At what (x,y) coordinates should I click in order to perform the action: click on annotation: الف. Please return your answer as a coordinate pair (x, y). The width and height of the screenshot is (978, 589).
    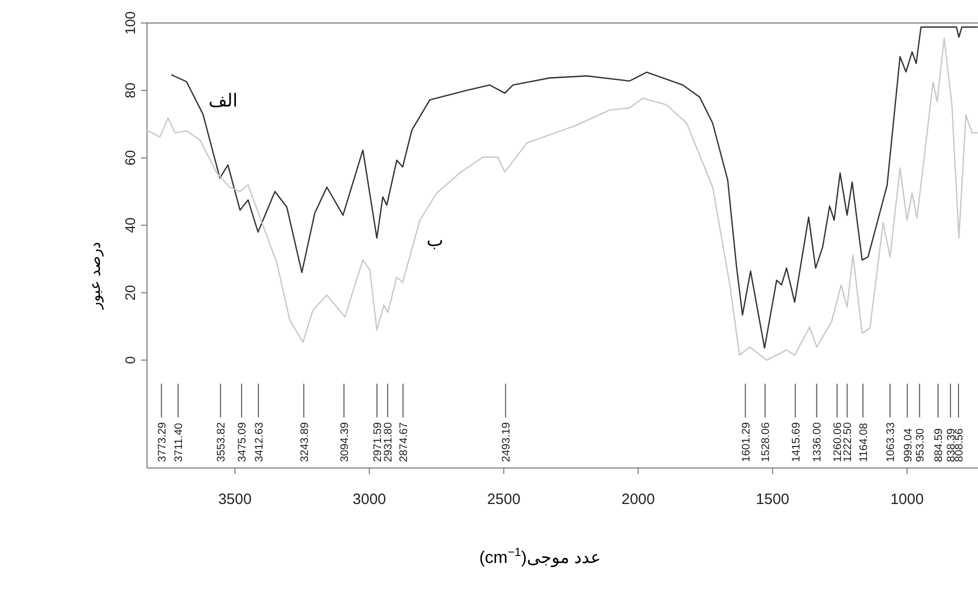
    Looking at the image, I should click on (223, 100).